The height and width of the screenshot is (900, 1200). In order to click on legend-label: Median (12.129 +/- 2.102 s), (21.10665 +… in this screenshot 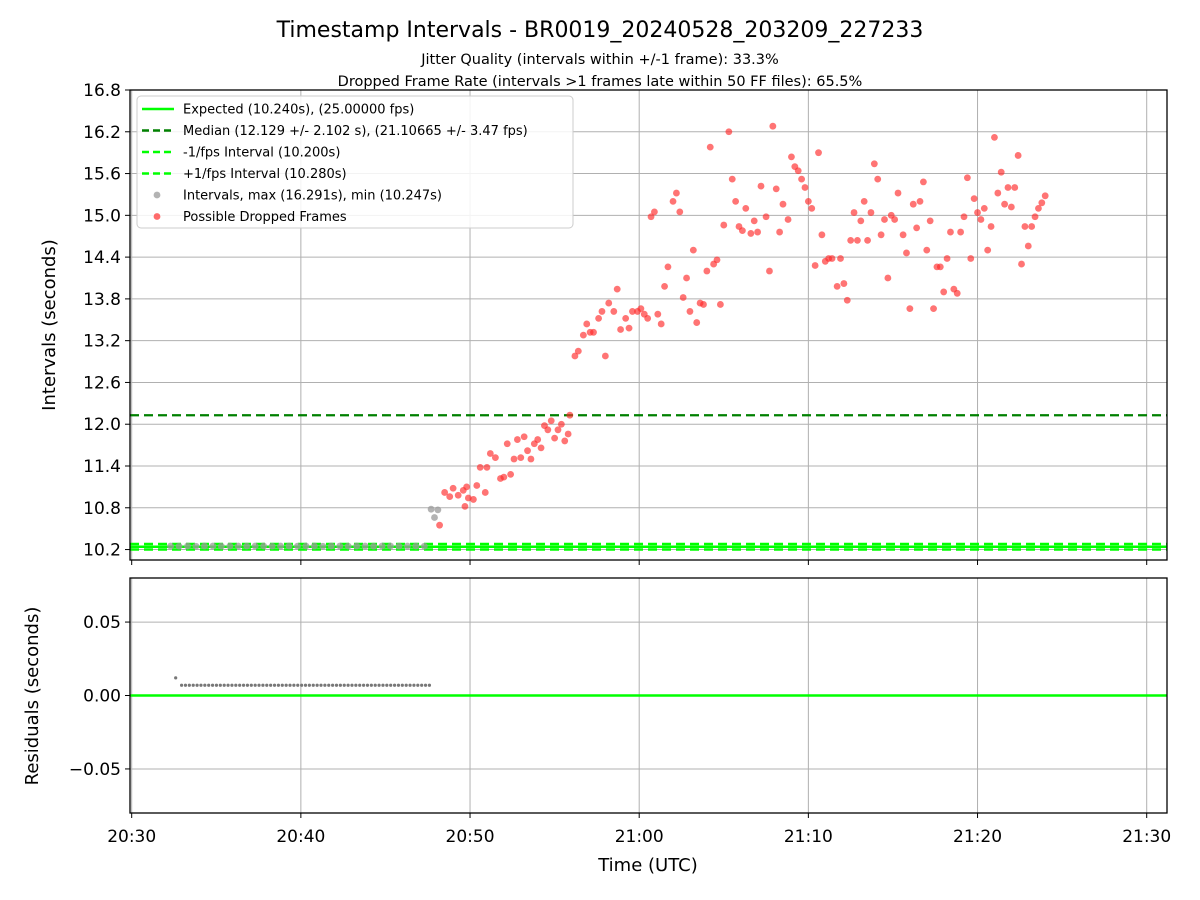, I will do `click(355, 131)`.